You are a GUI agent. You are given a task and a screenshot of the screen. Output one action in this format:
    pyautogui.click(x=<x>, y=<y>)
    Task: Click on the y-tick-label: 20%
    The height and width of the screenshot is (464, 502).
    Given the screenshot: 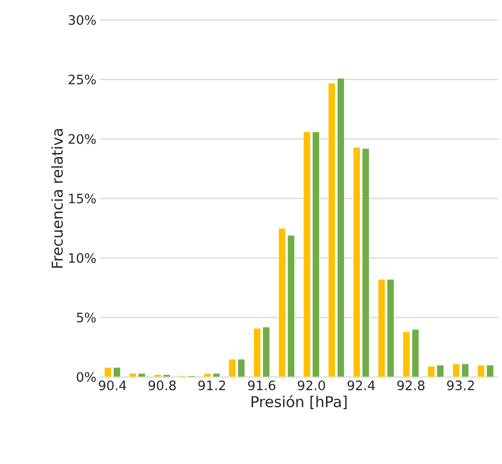 What is the action you would take?
    pyautogui.click(x=82, y=139)
    